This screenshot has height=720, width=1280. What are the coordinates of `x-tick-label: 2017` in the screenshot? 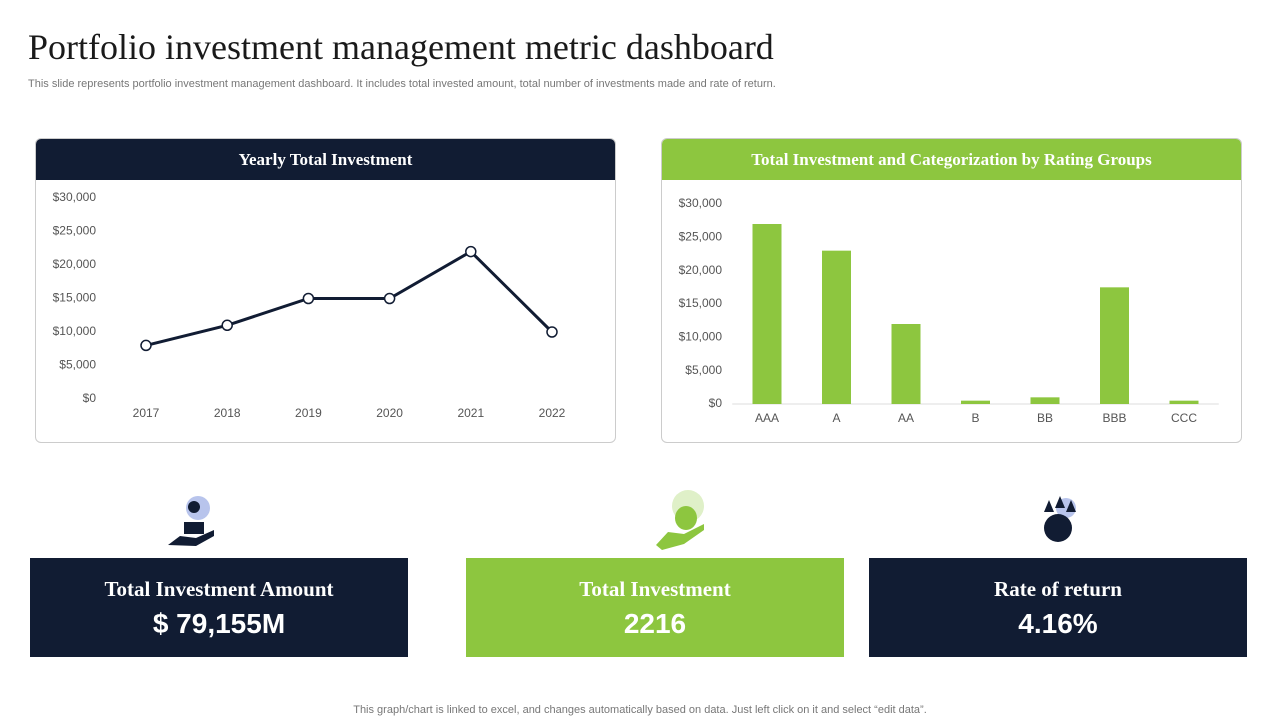 It's located at (146, 413).